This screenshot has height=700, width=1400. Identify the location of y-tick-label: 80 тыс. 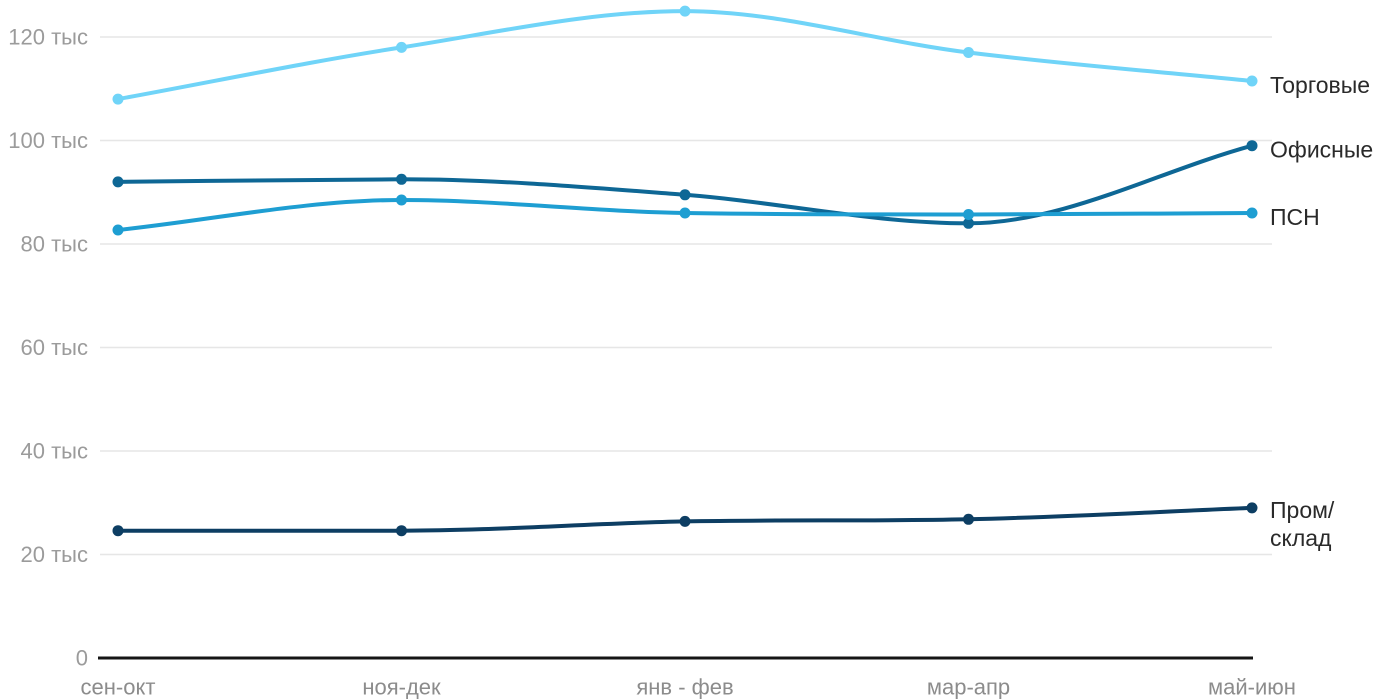
(54, 244).